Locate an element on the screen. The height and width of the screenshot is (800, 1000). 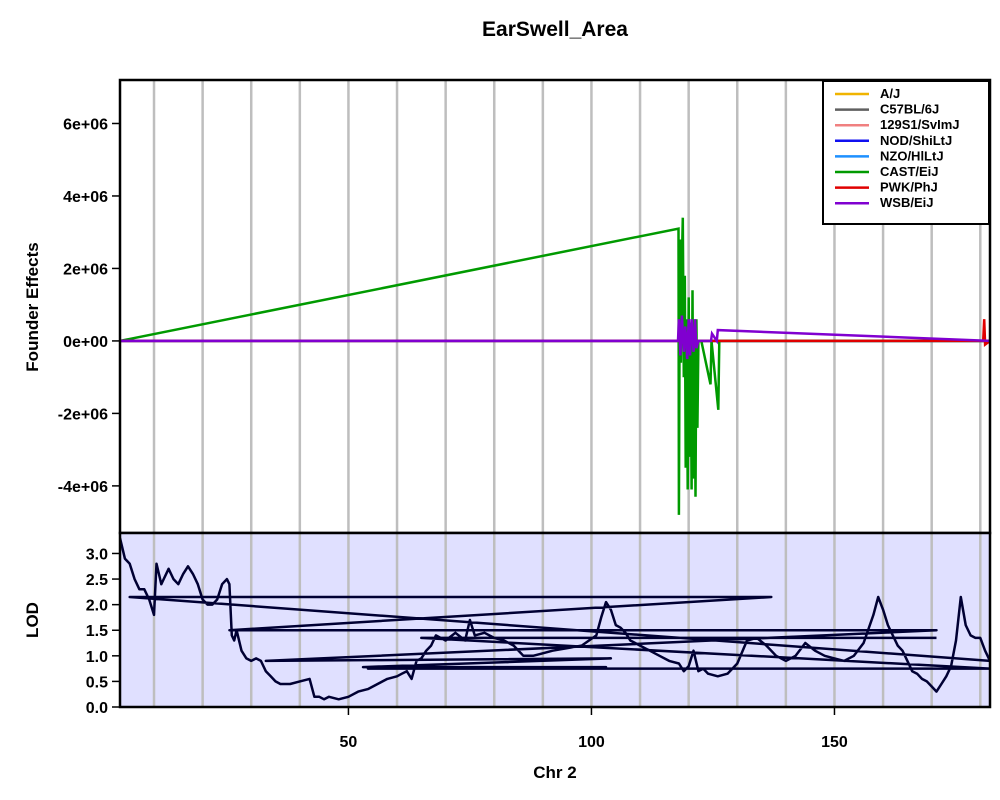
y-tick-label: 6e+06 is located at coordinates (85, 124).